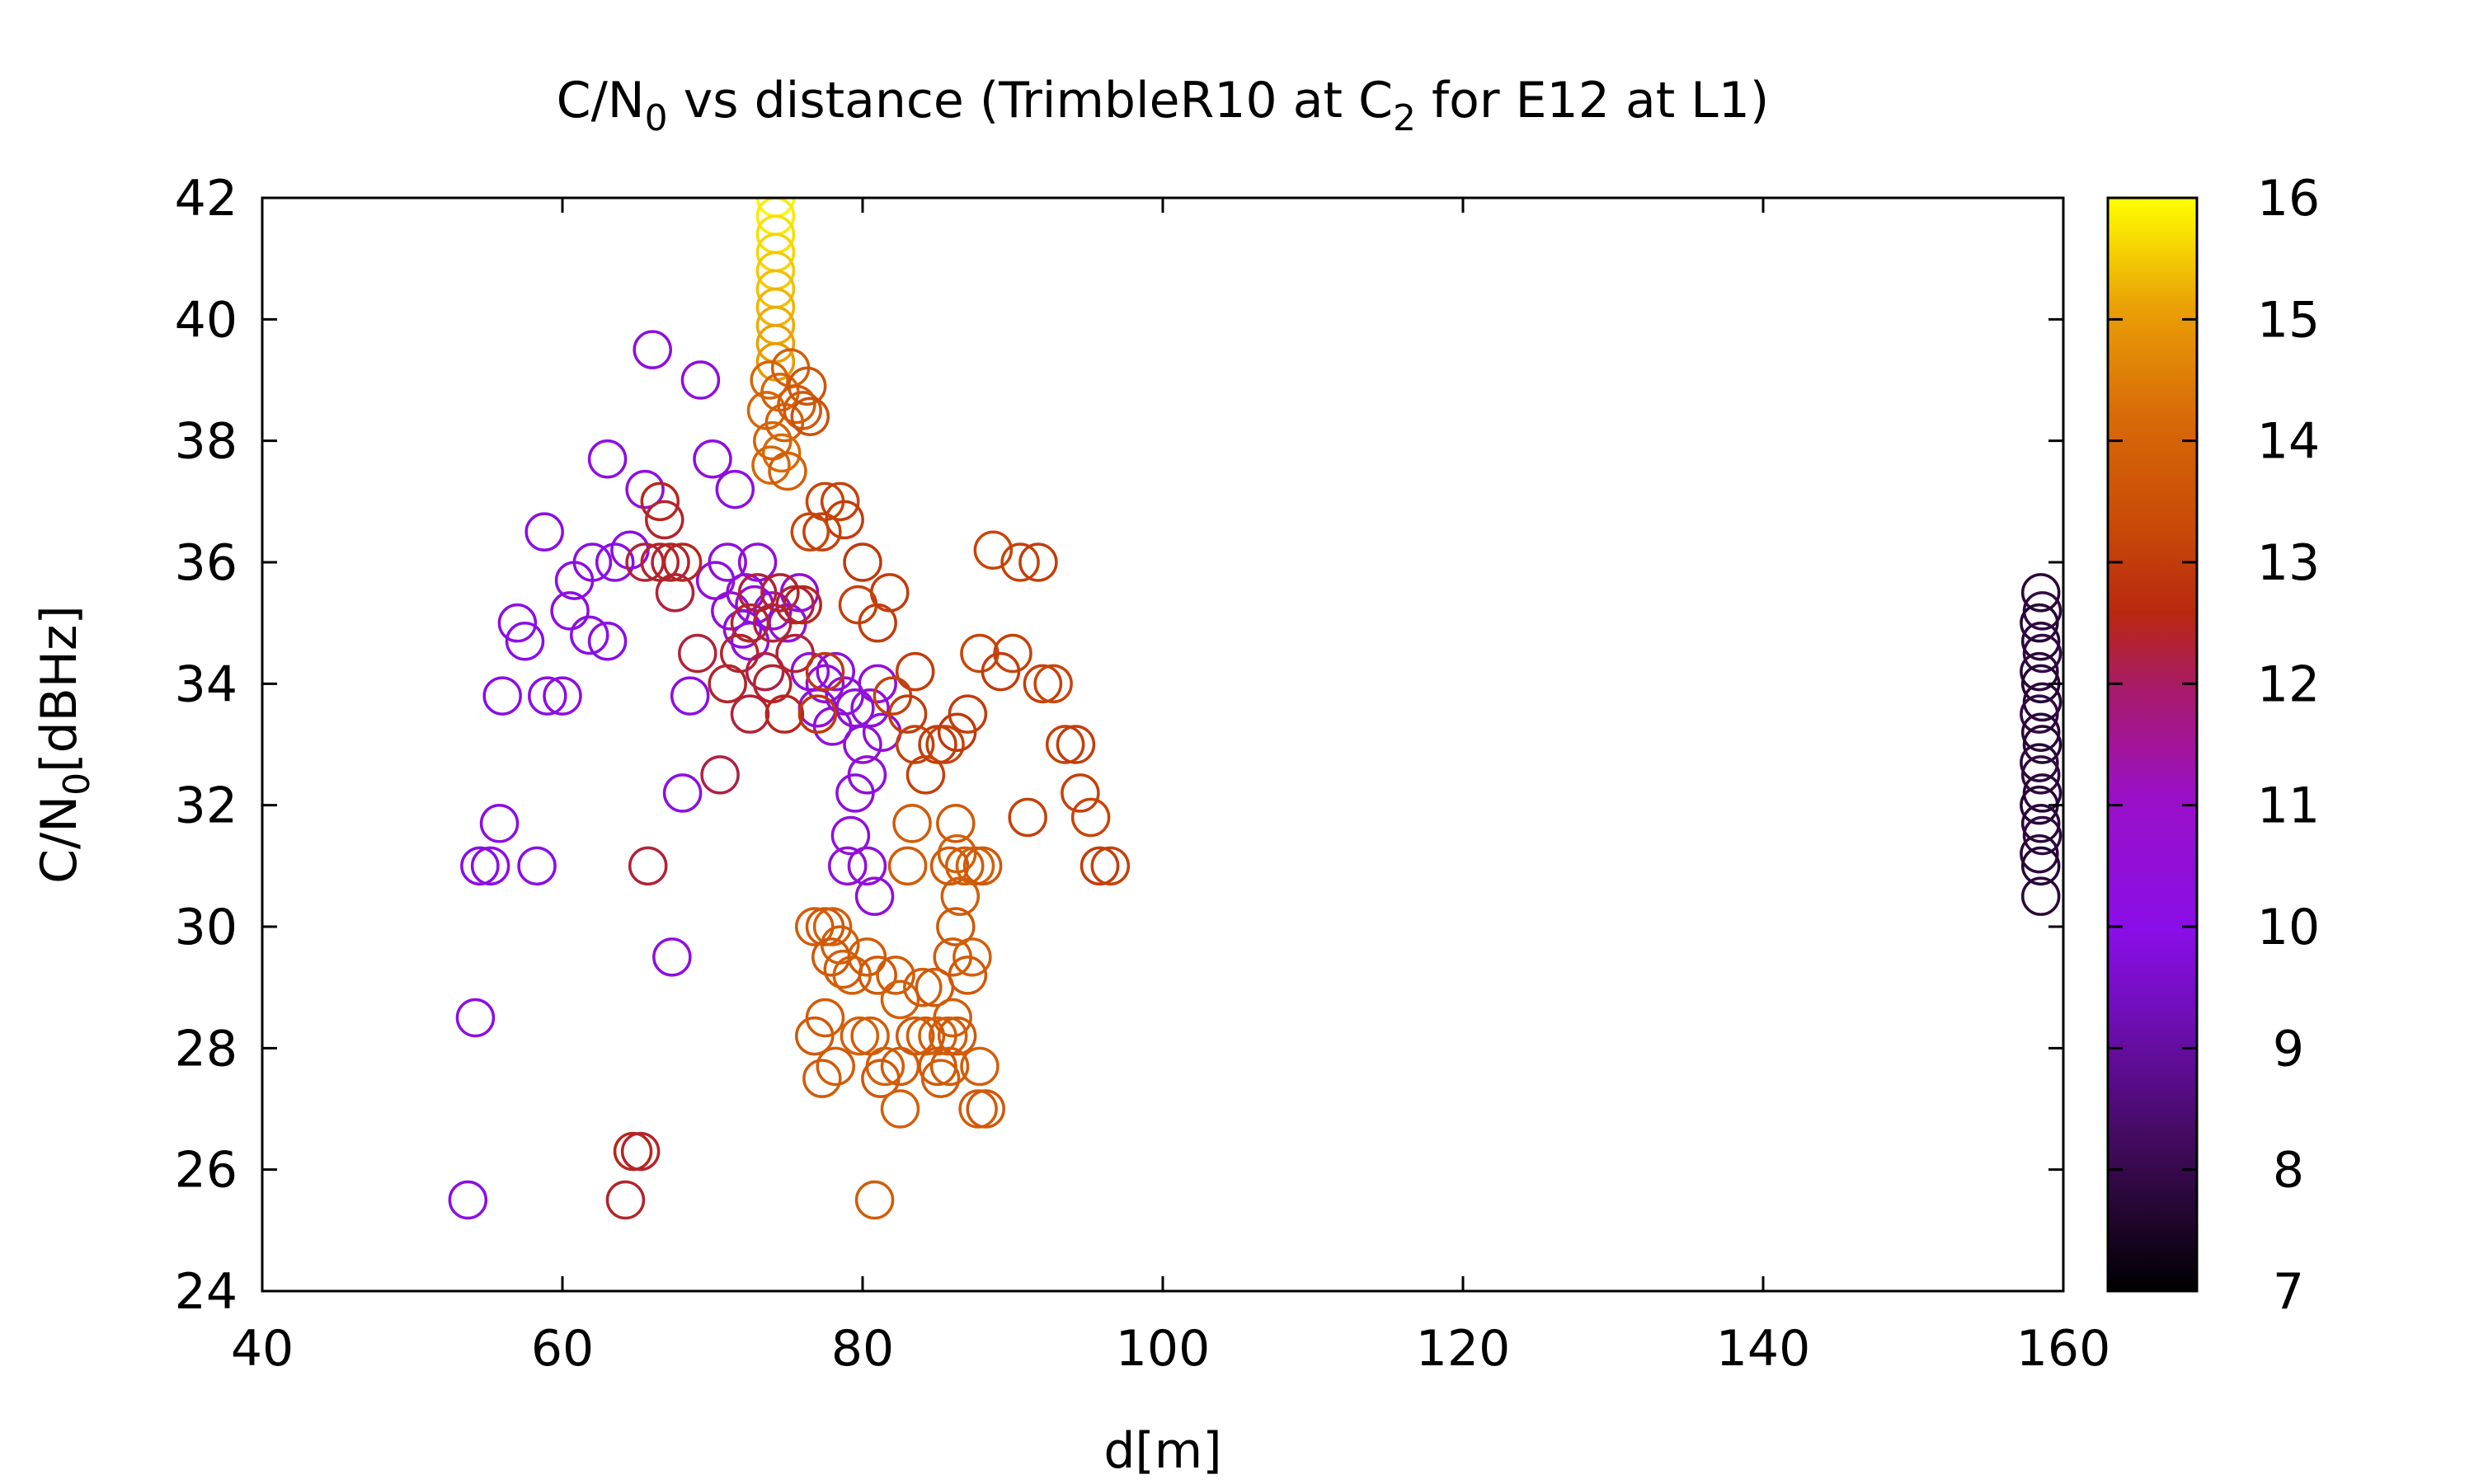 The width and height of the screenshot is (2474, 1484). What do you see at coordinates (206, 320) in the screenshot?
I see `y-tick-label: 40` at bounding box center [206, 320].